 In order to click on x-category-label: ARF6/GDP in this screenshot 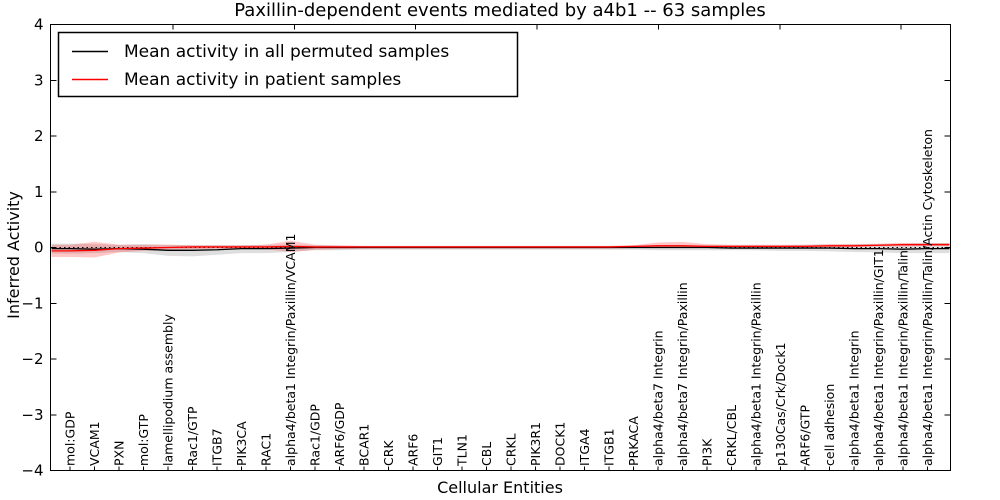, I will do `click(339, 434)`.